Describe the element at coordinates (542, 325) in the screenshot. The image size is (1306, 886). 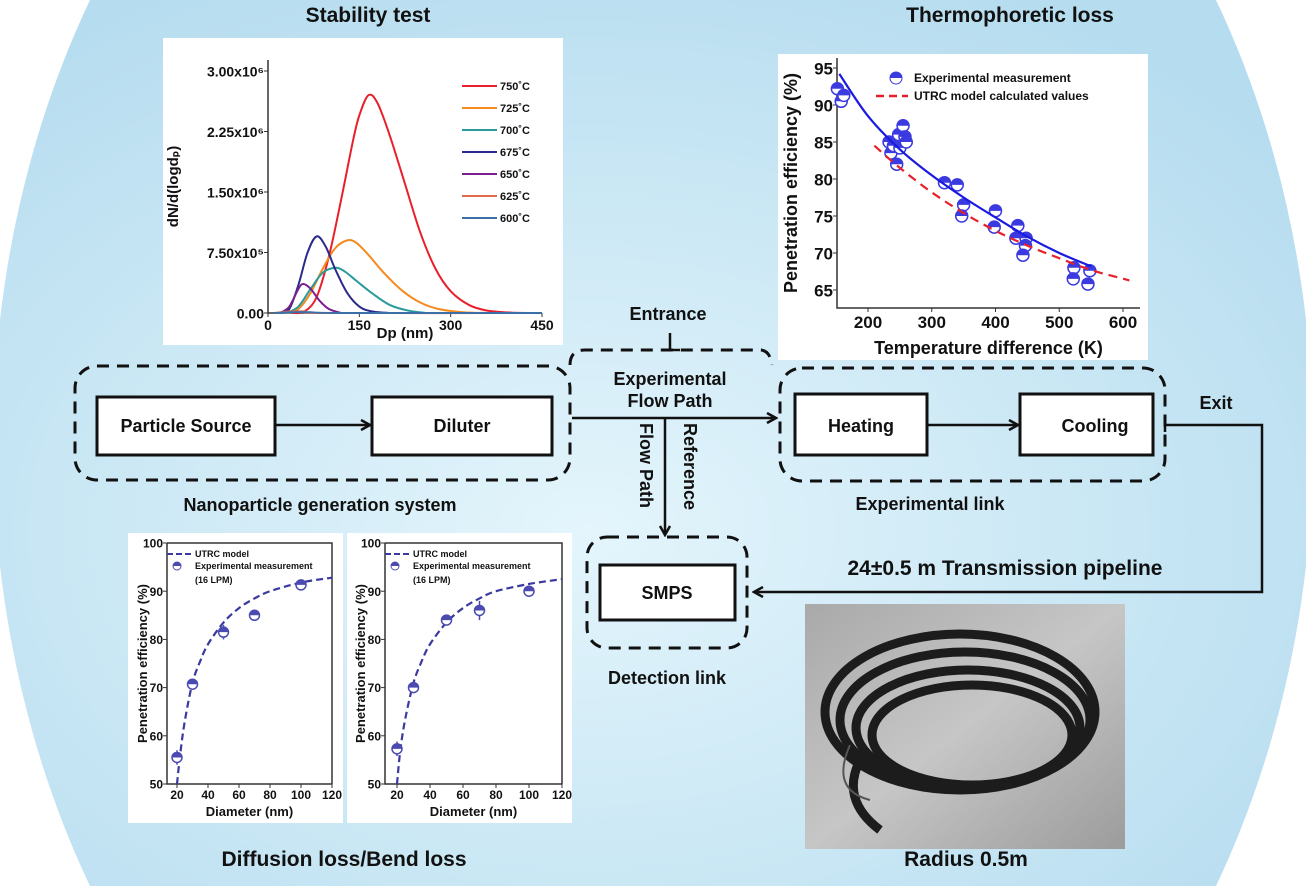
I see `x-tick-label: 450` at that location.